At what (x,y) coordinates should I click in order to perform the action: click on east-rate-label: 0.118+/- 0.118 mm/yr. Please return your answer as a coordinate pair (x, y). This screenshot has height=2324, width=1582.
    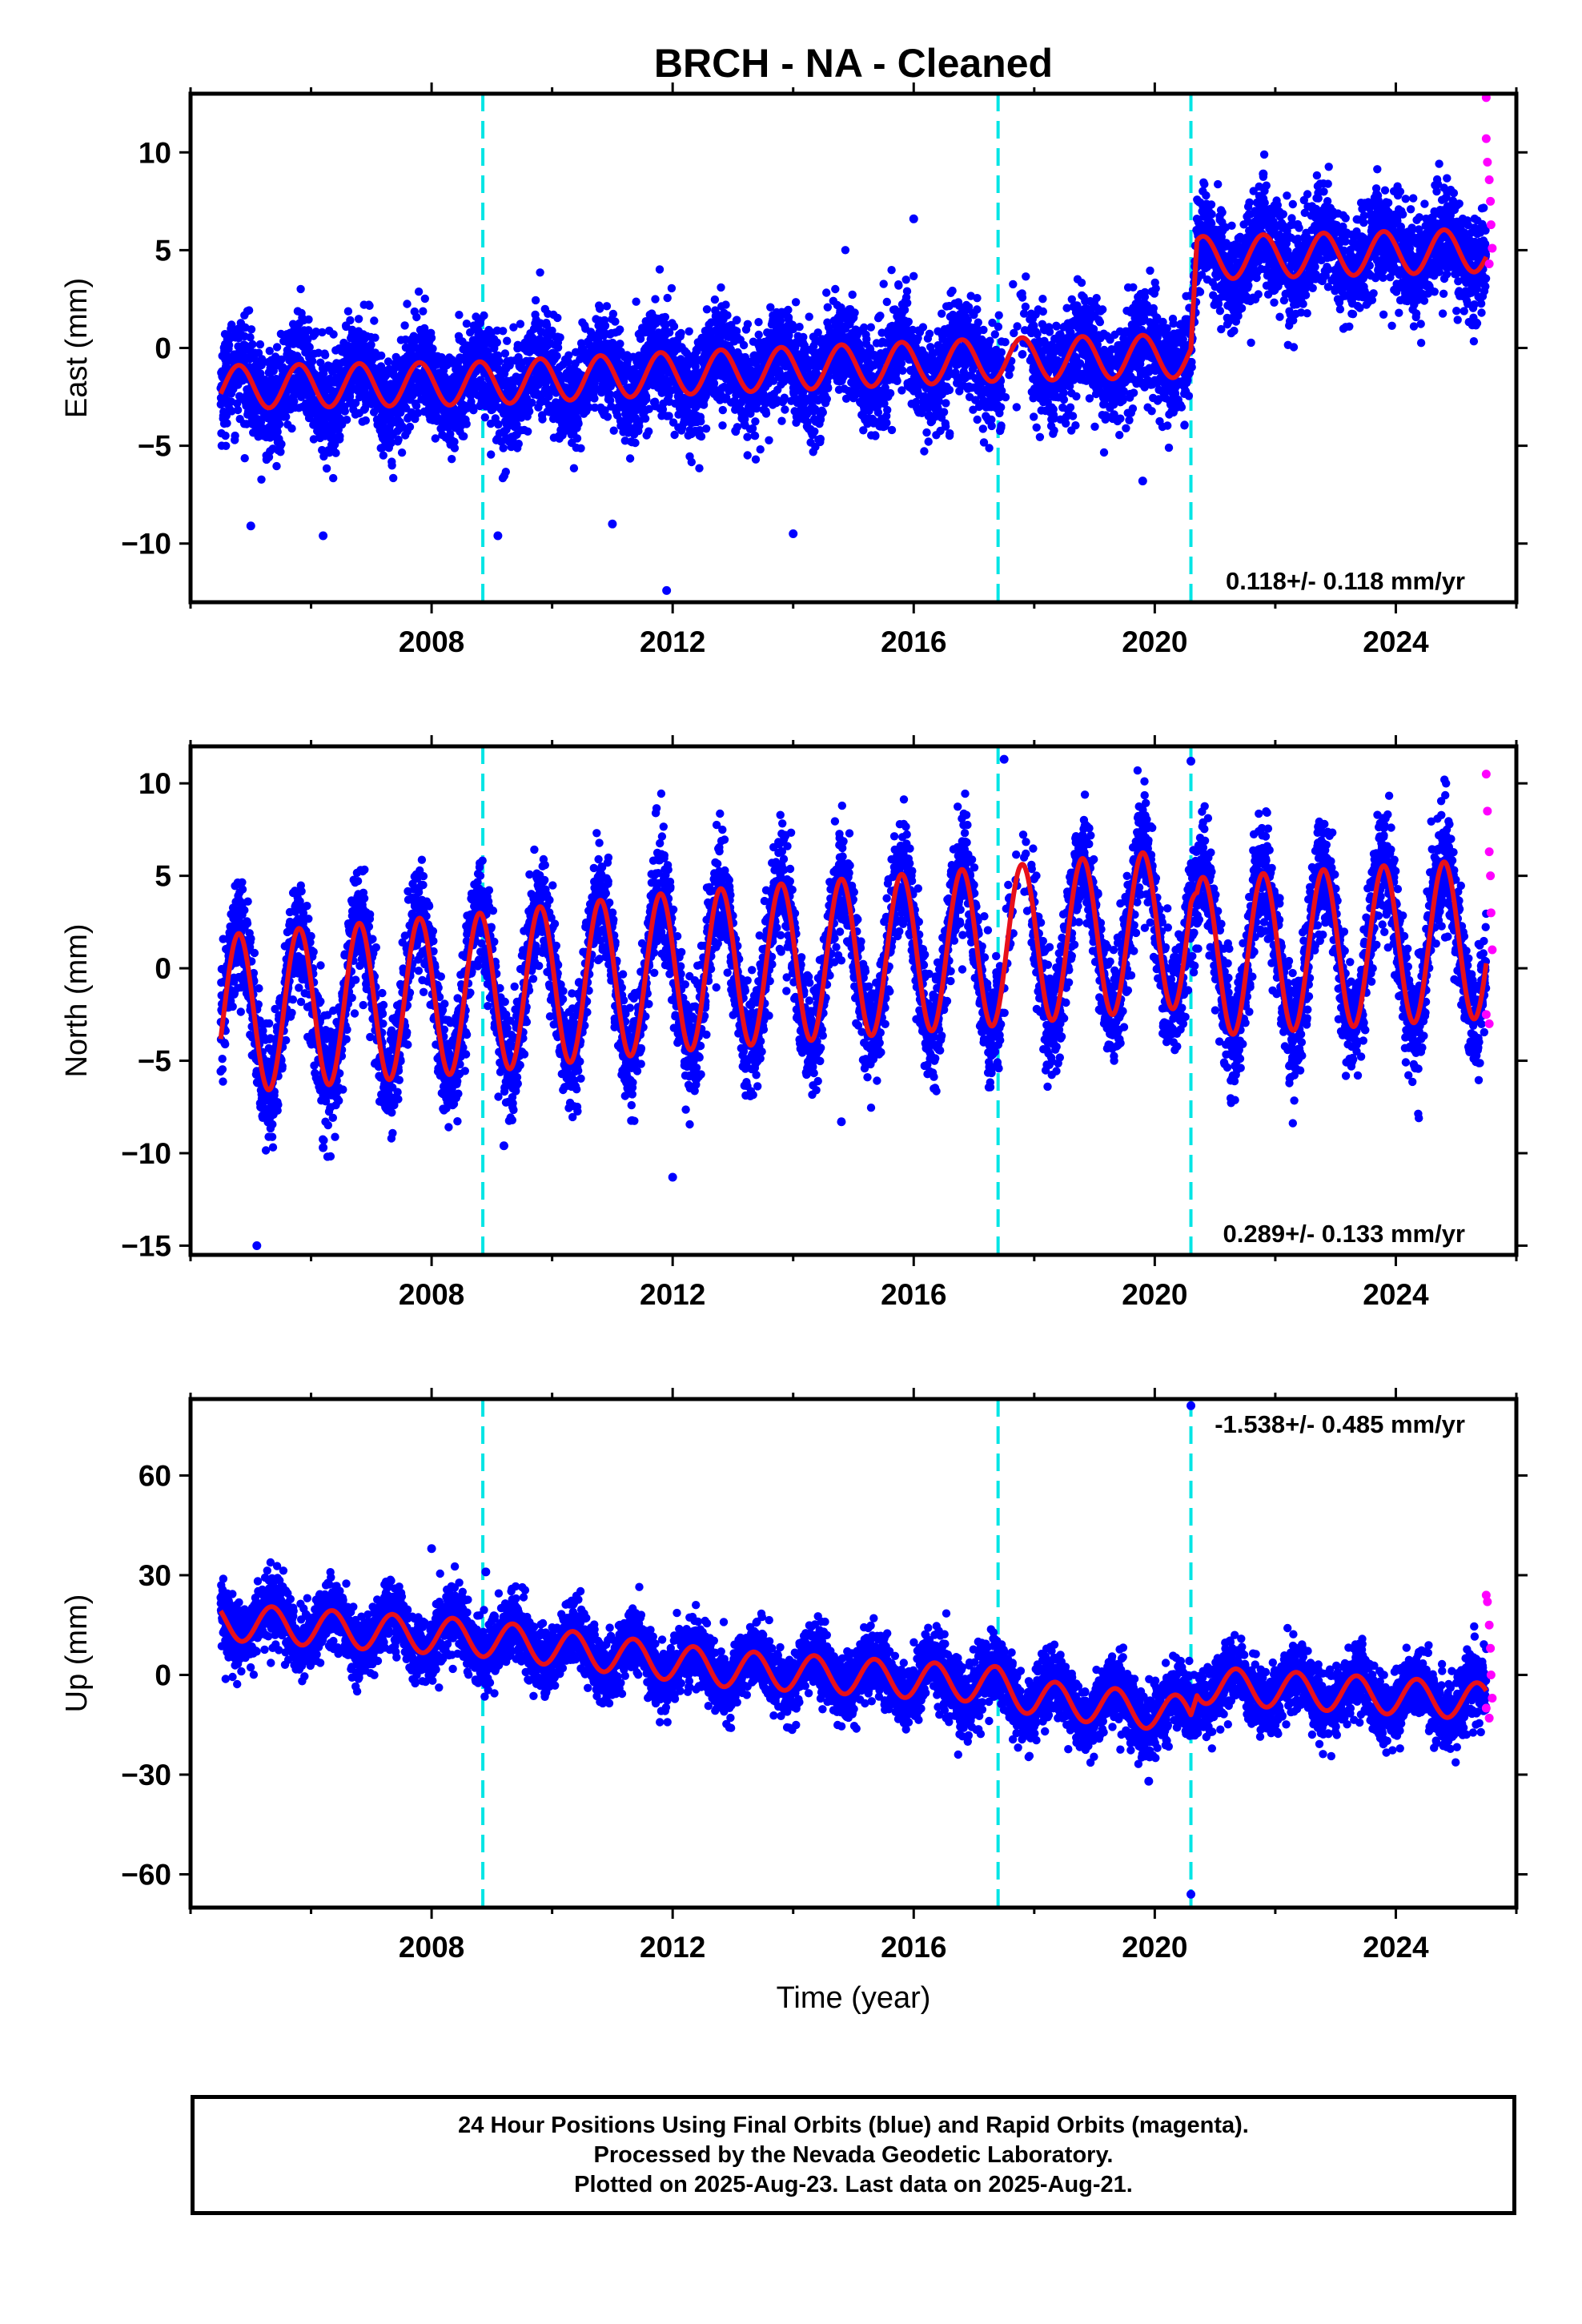
    Looking at the image, I should click on (1345, 581).